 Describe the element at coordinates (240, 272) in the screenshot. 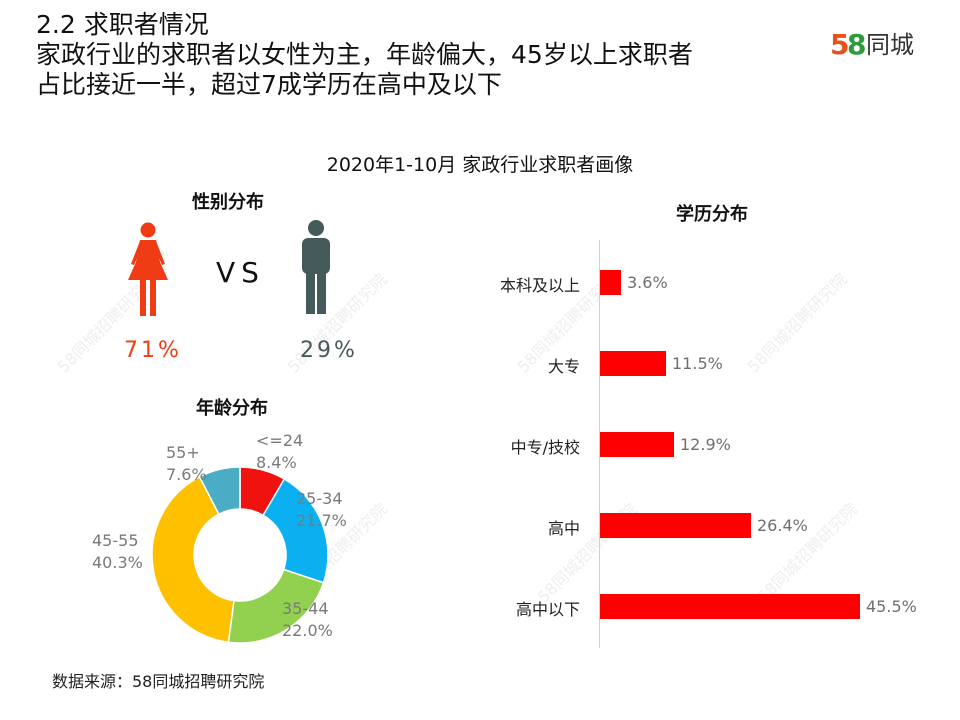

I see `vs-label: VS` at that location.